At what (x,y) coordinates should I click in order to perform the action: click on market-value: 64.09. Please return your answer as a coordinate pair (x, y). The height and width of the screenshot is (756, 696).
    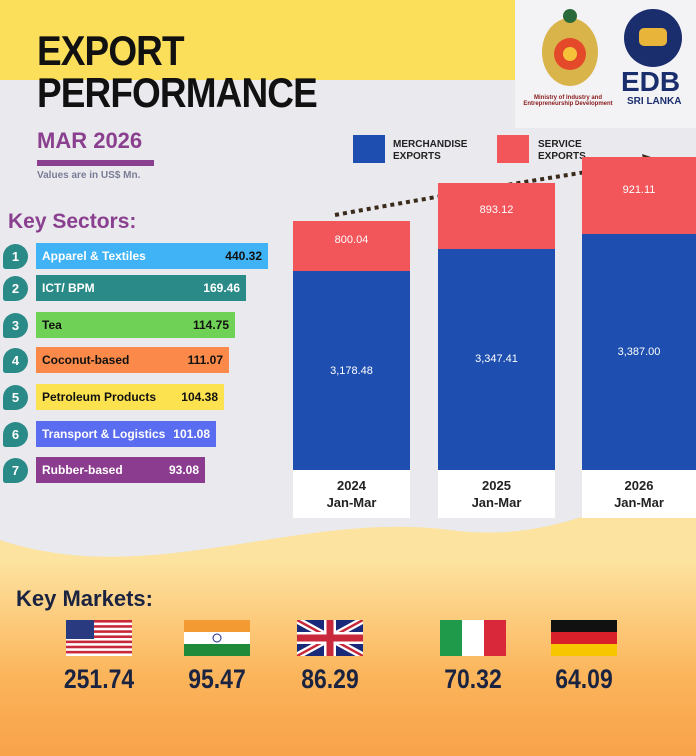
    Looking at the image, I should click on (584, 679).